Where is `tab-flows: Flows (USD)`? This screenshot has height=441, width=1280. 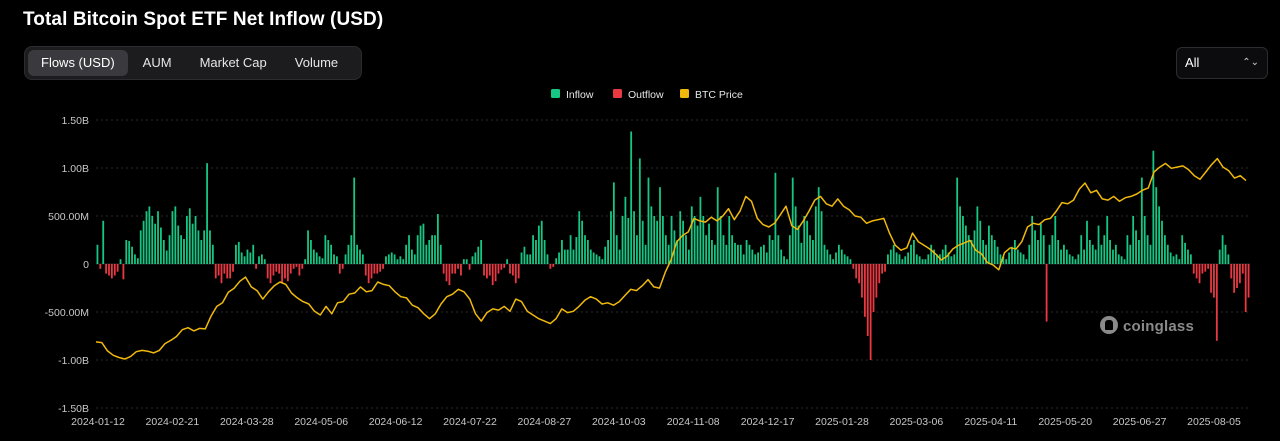 tab-flows: Flows (USD) is located at coordinates (78, 63).